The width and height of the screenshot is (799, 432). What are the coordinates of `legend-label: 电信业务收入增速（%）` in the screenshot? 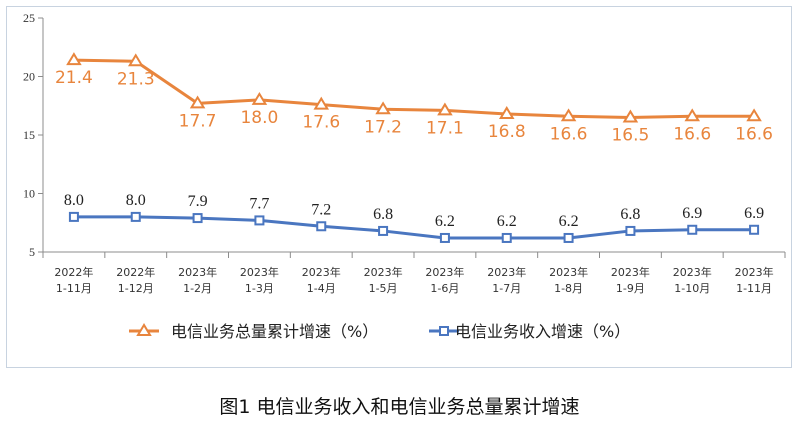 It's located at (542, 331).